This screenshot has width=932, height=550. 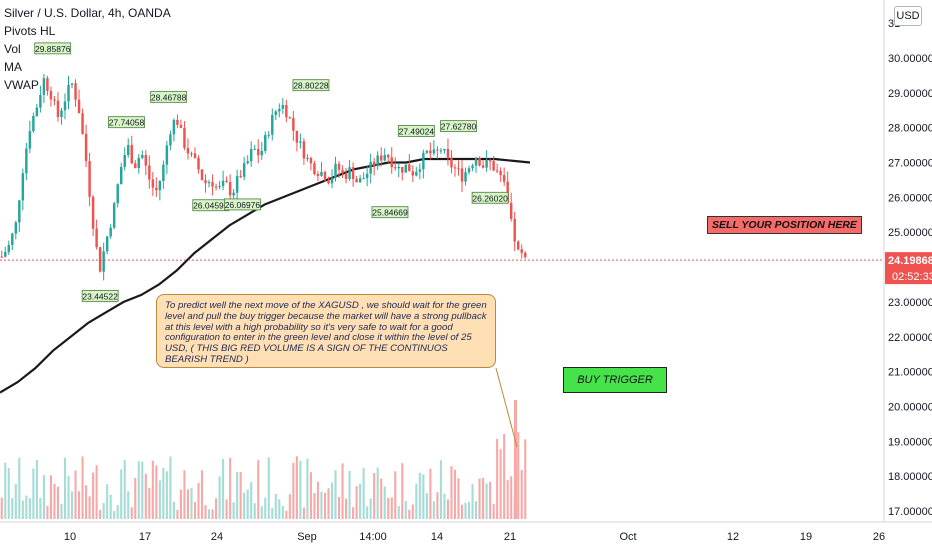 I want to click on indicator-vol: Vol, so click(x=12, y=49).